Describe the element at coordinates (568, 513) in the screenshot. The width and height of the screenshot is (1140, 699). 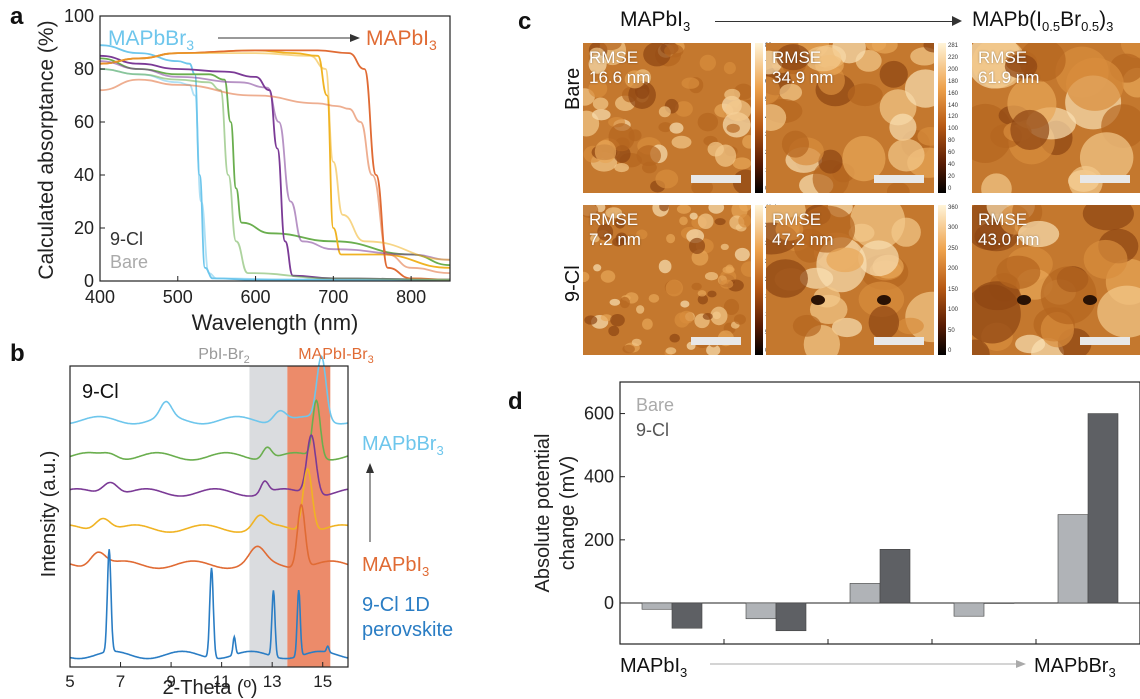
I see `potential-ylabel-line2: change (mV)` at that location.